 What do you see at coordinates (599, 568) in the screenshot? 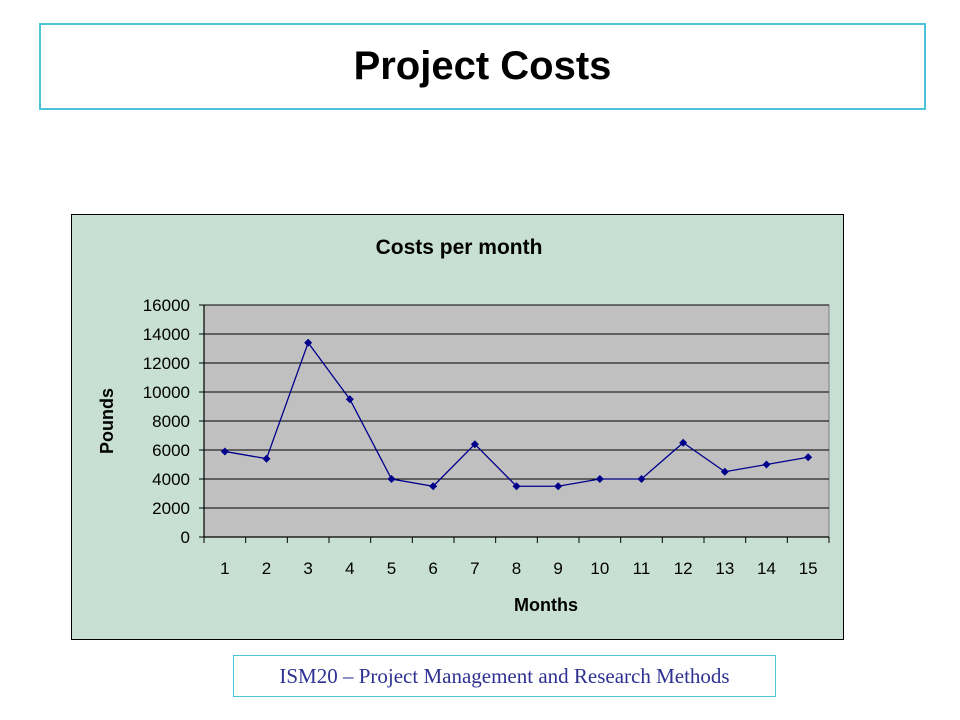
I see `x-tick-label: 10` at bounding box center [599, 568].